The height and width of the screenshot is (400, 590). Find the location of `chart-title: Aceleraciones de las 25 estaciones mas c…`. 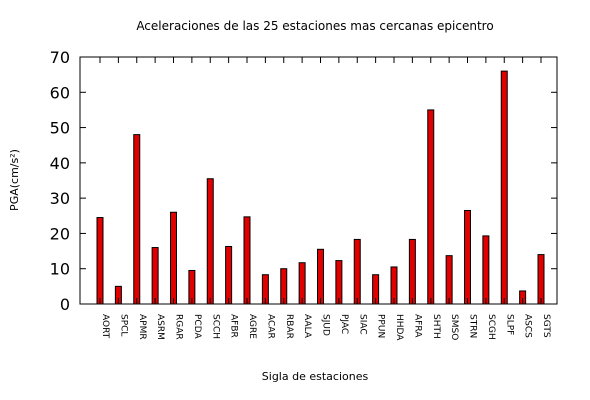

chart-title: Aceleraciones de las 25 estaciones mas c… is located at coordinates (314, 26).